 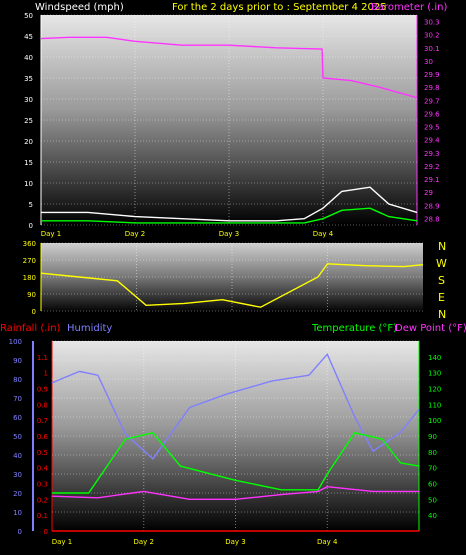 I want to click on direction-left-tick-2: 180, so click(x=29, y=278).